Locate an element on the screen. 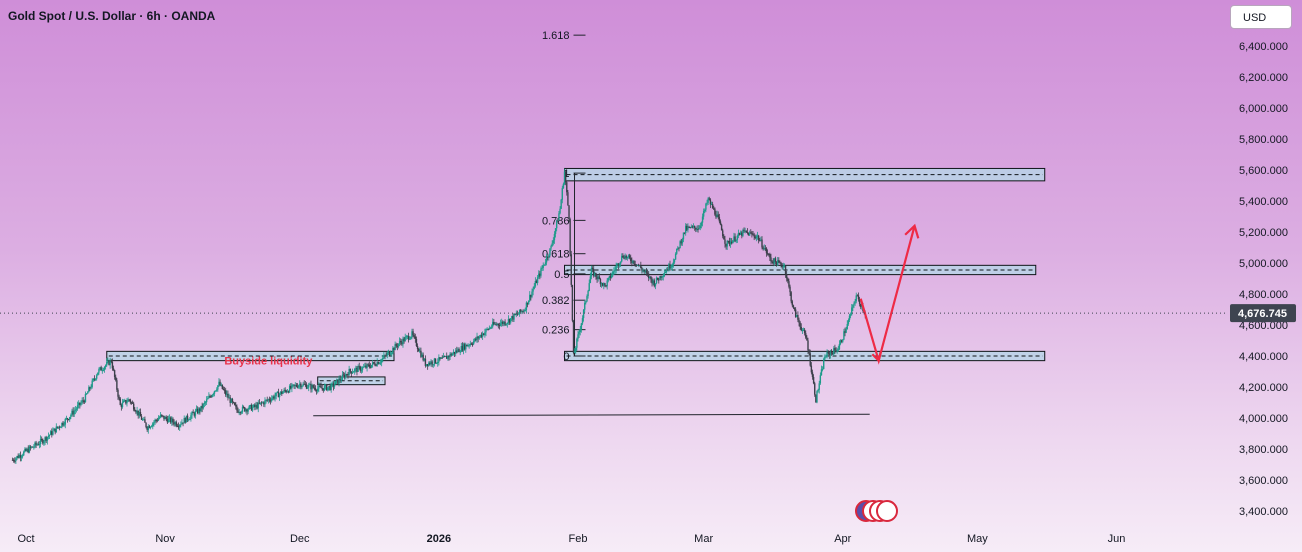 The image size is (1302, 552). currency-selector: USD is located at coordinates (1261, 17).